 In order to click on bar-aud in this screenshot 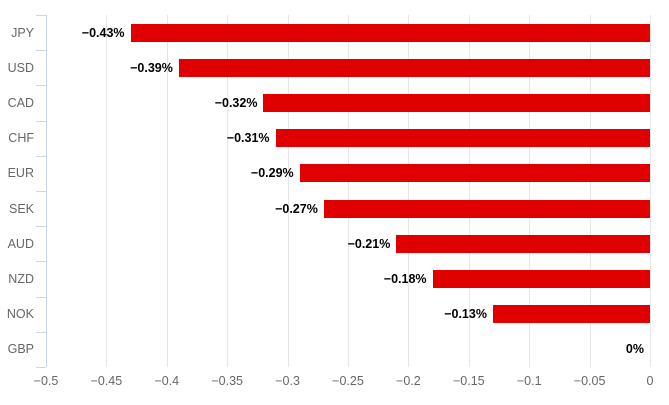, I will do `click(523, 244)`.